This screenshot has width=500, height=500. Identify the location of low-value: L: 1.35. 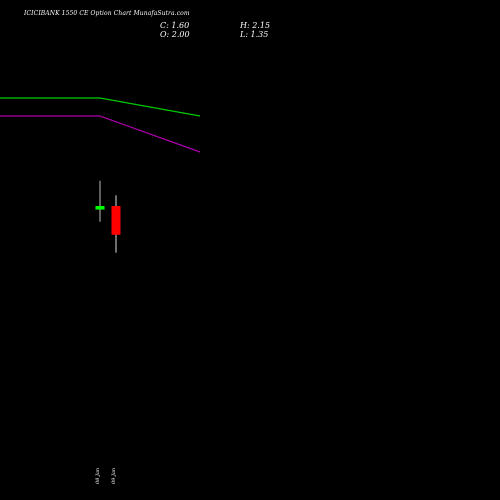
(254, 34).